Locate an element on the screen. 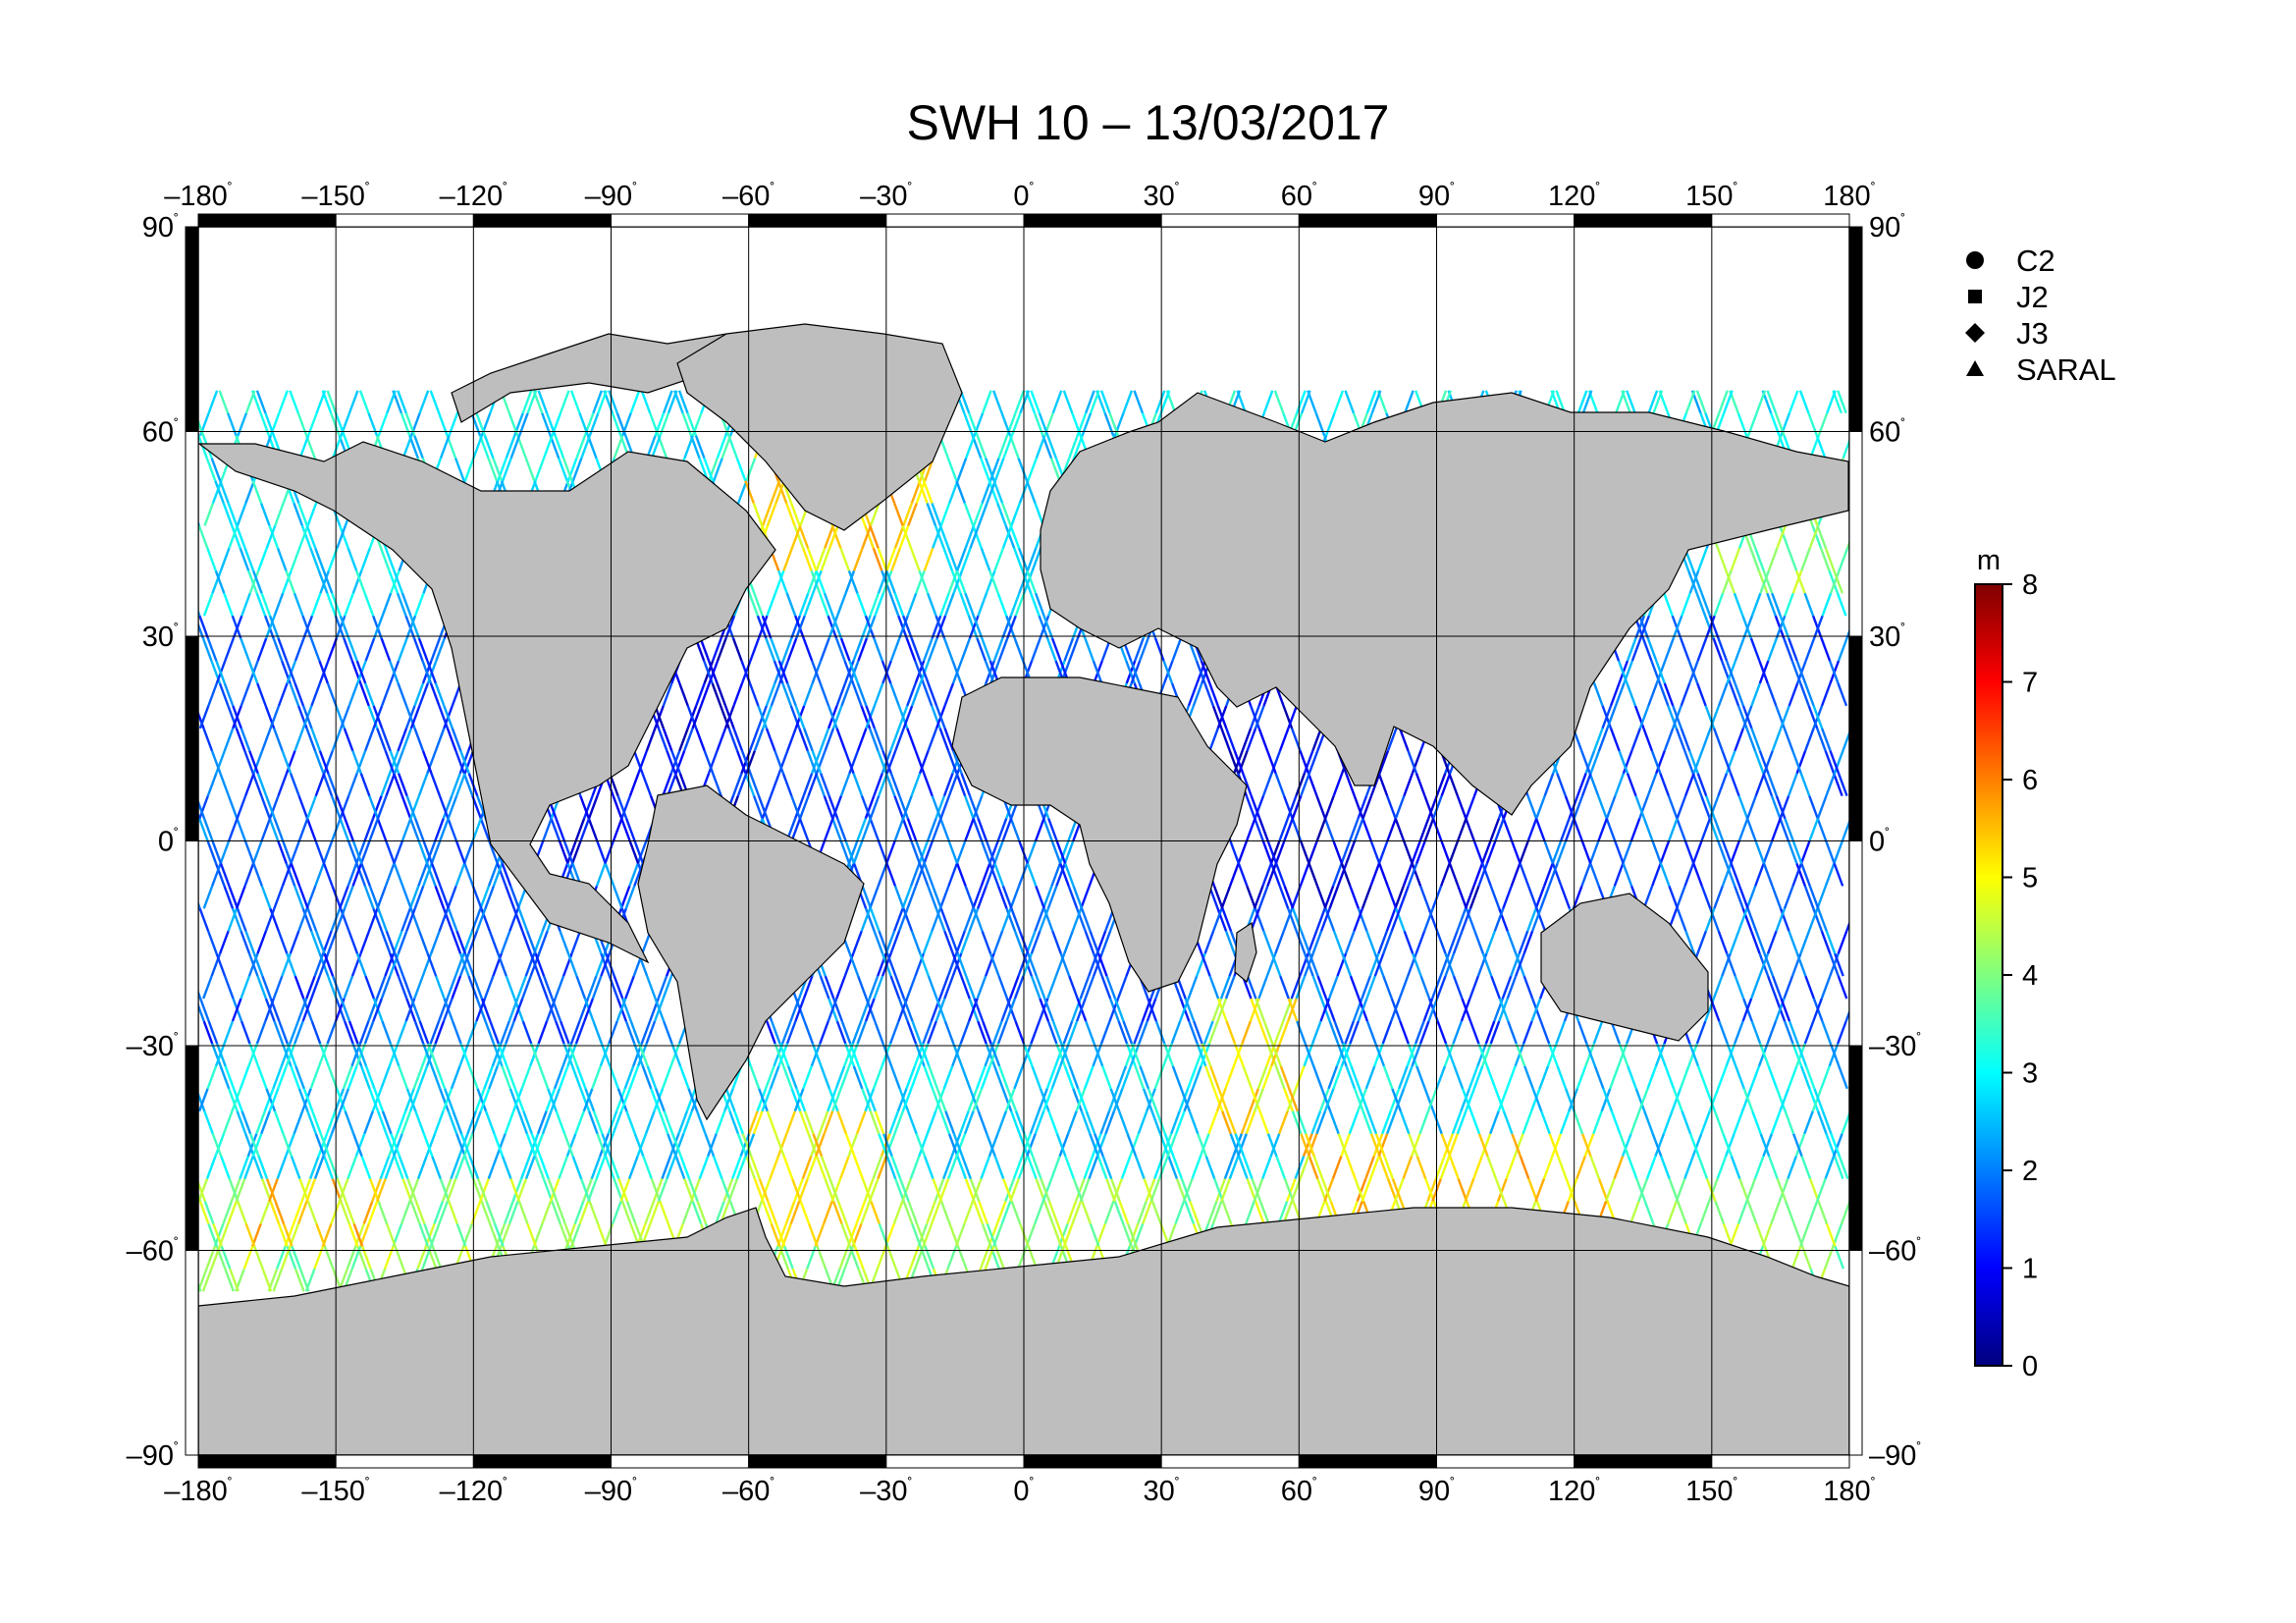 The width and height of the screenshot is (2296, 1623). lon-tick-label-bottom: 30˚ is located at coordinates (1162, 1491).